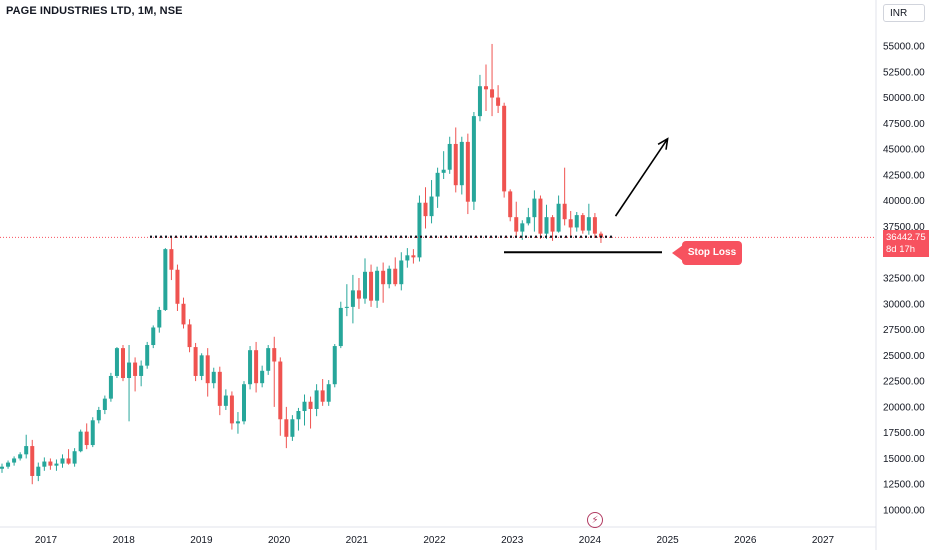  Describe the element at coordinates (904, 13) in the screenshot. I see `currency-selector: INR` at that location.